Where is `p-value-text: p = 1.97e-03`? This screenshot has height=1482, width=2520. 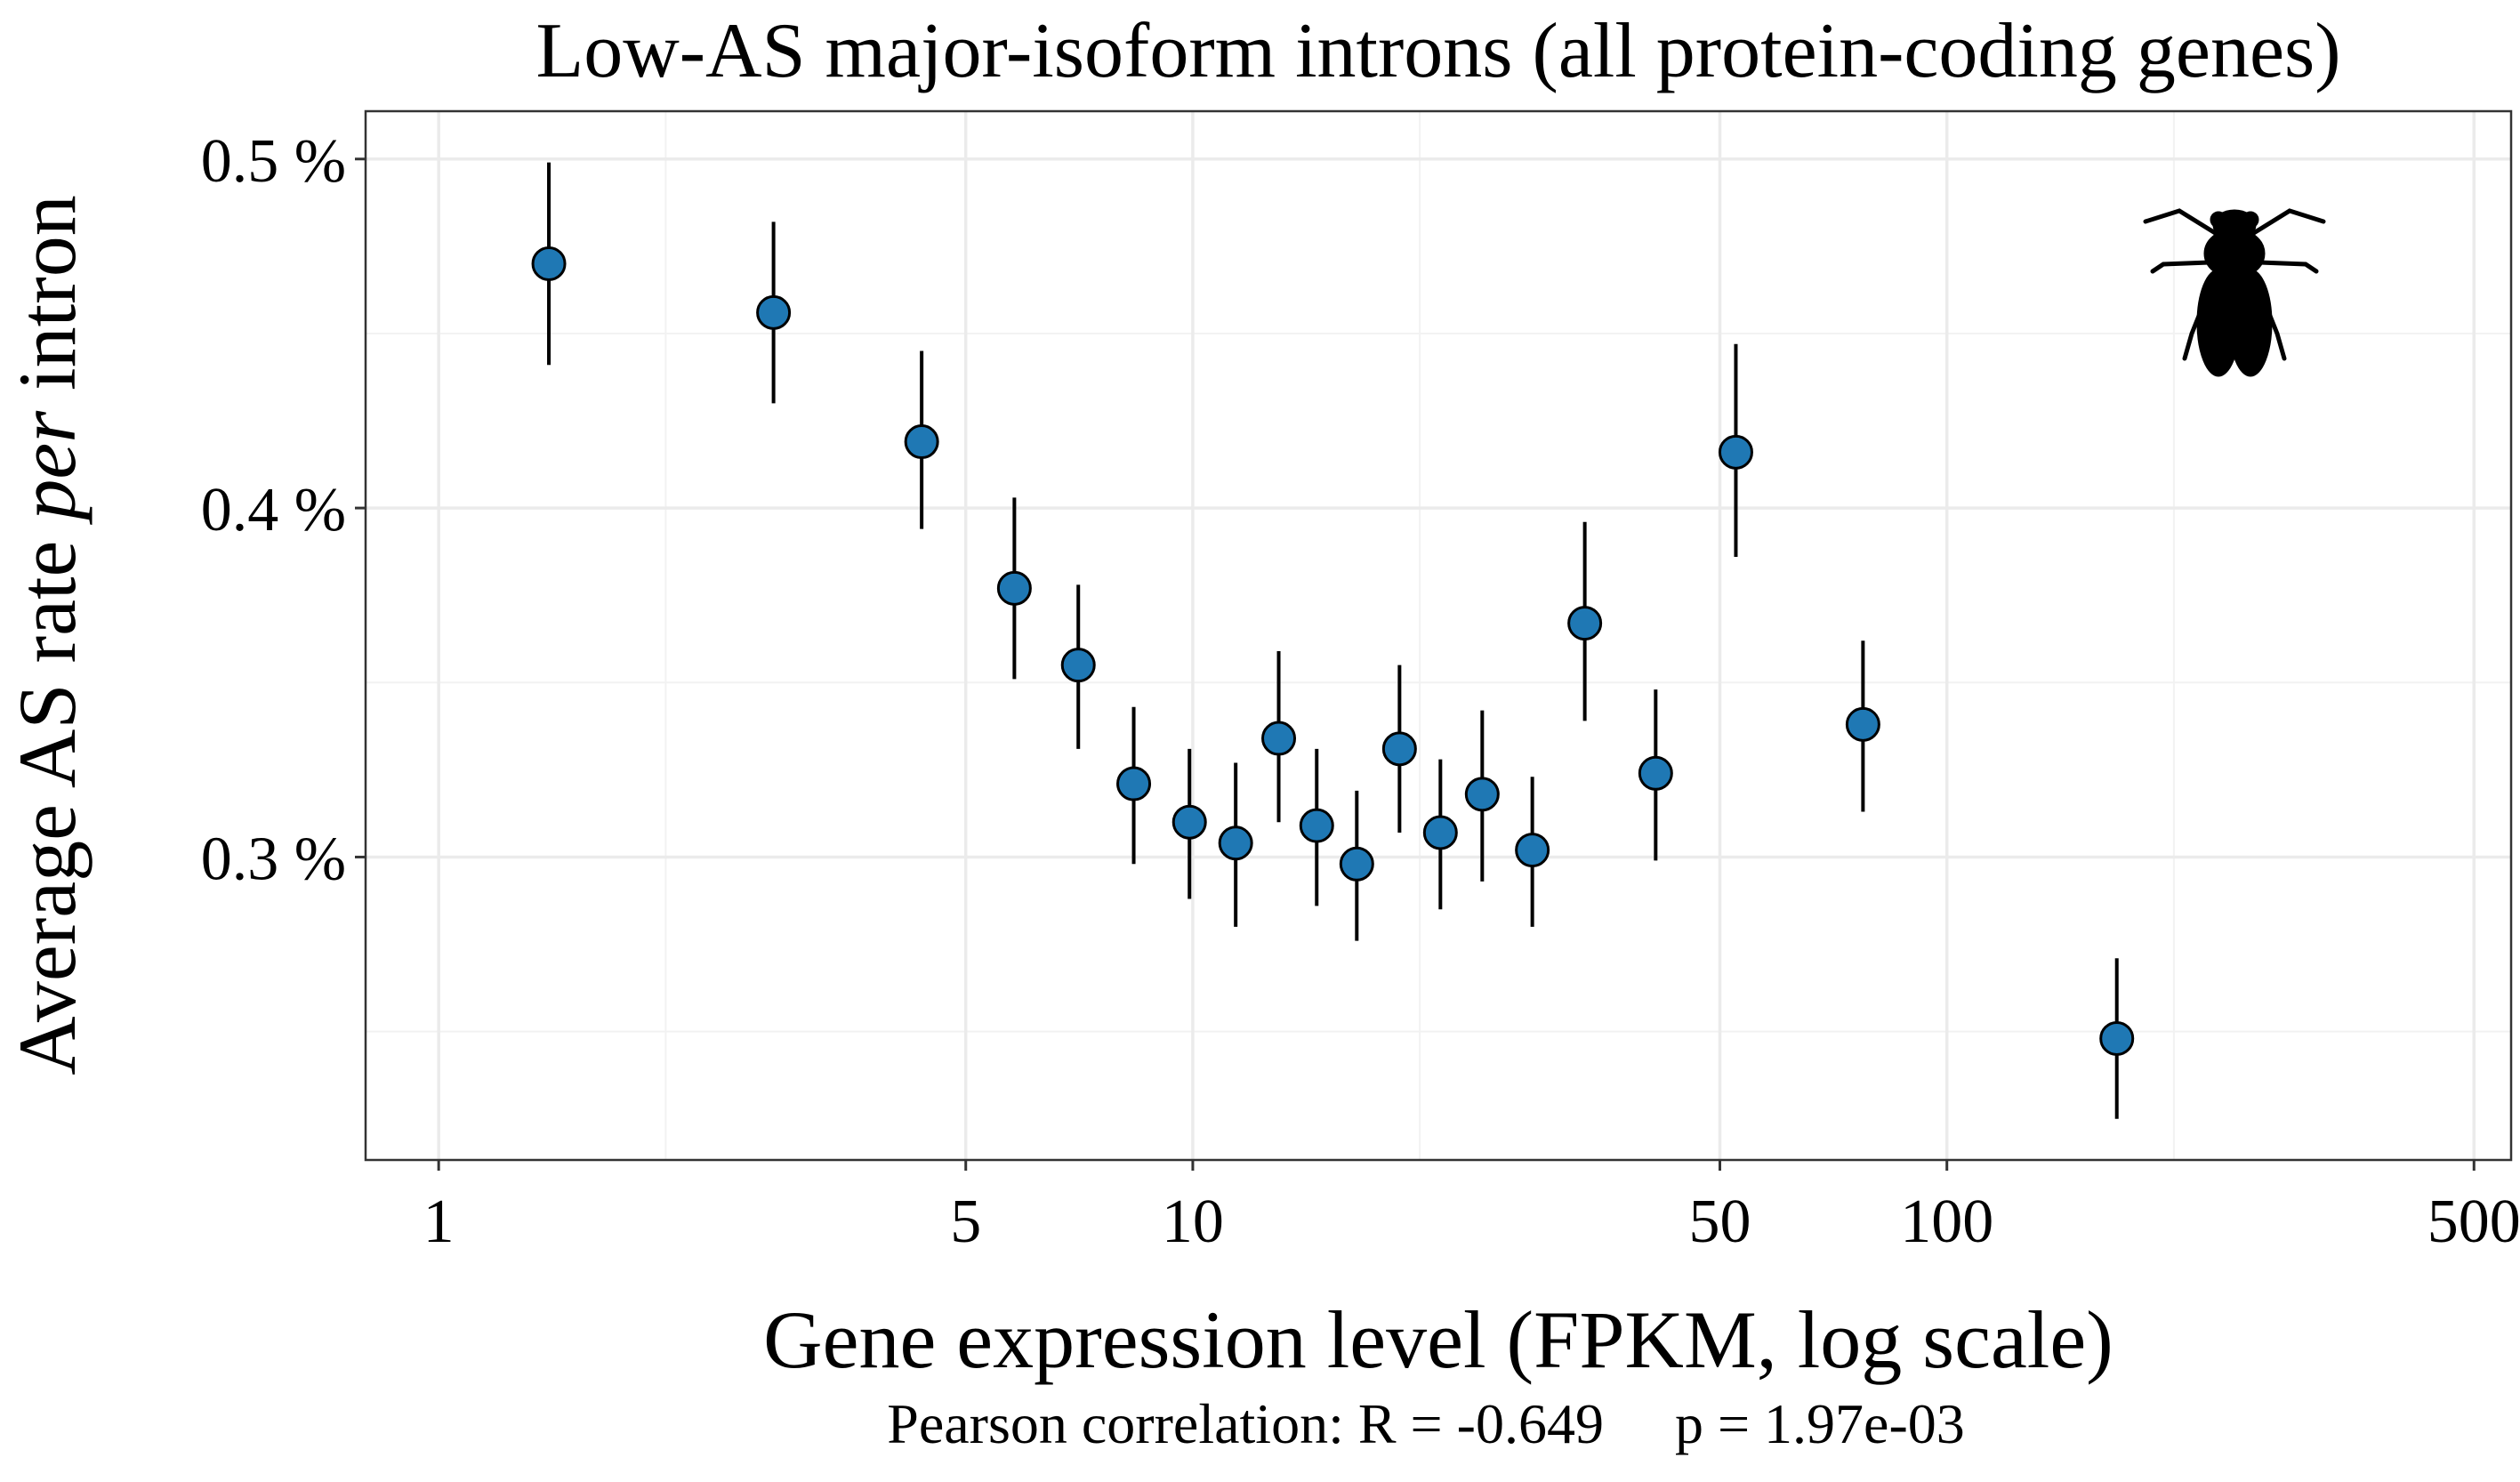 p-value-text: p = 1.97e-03 is located at coordinates (1820, 1424).